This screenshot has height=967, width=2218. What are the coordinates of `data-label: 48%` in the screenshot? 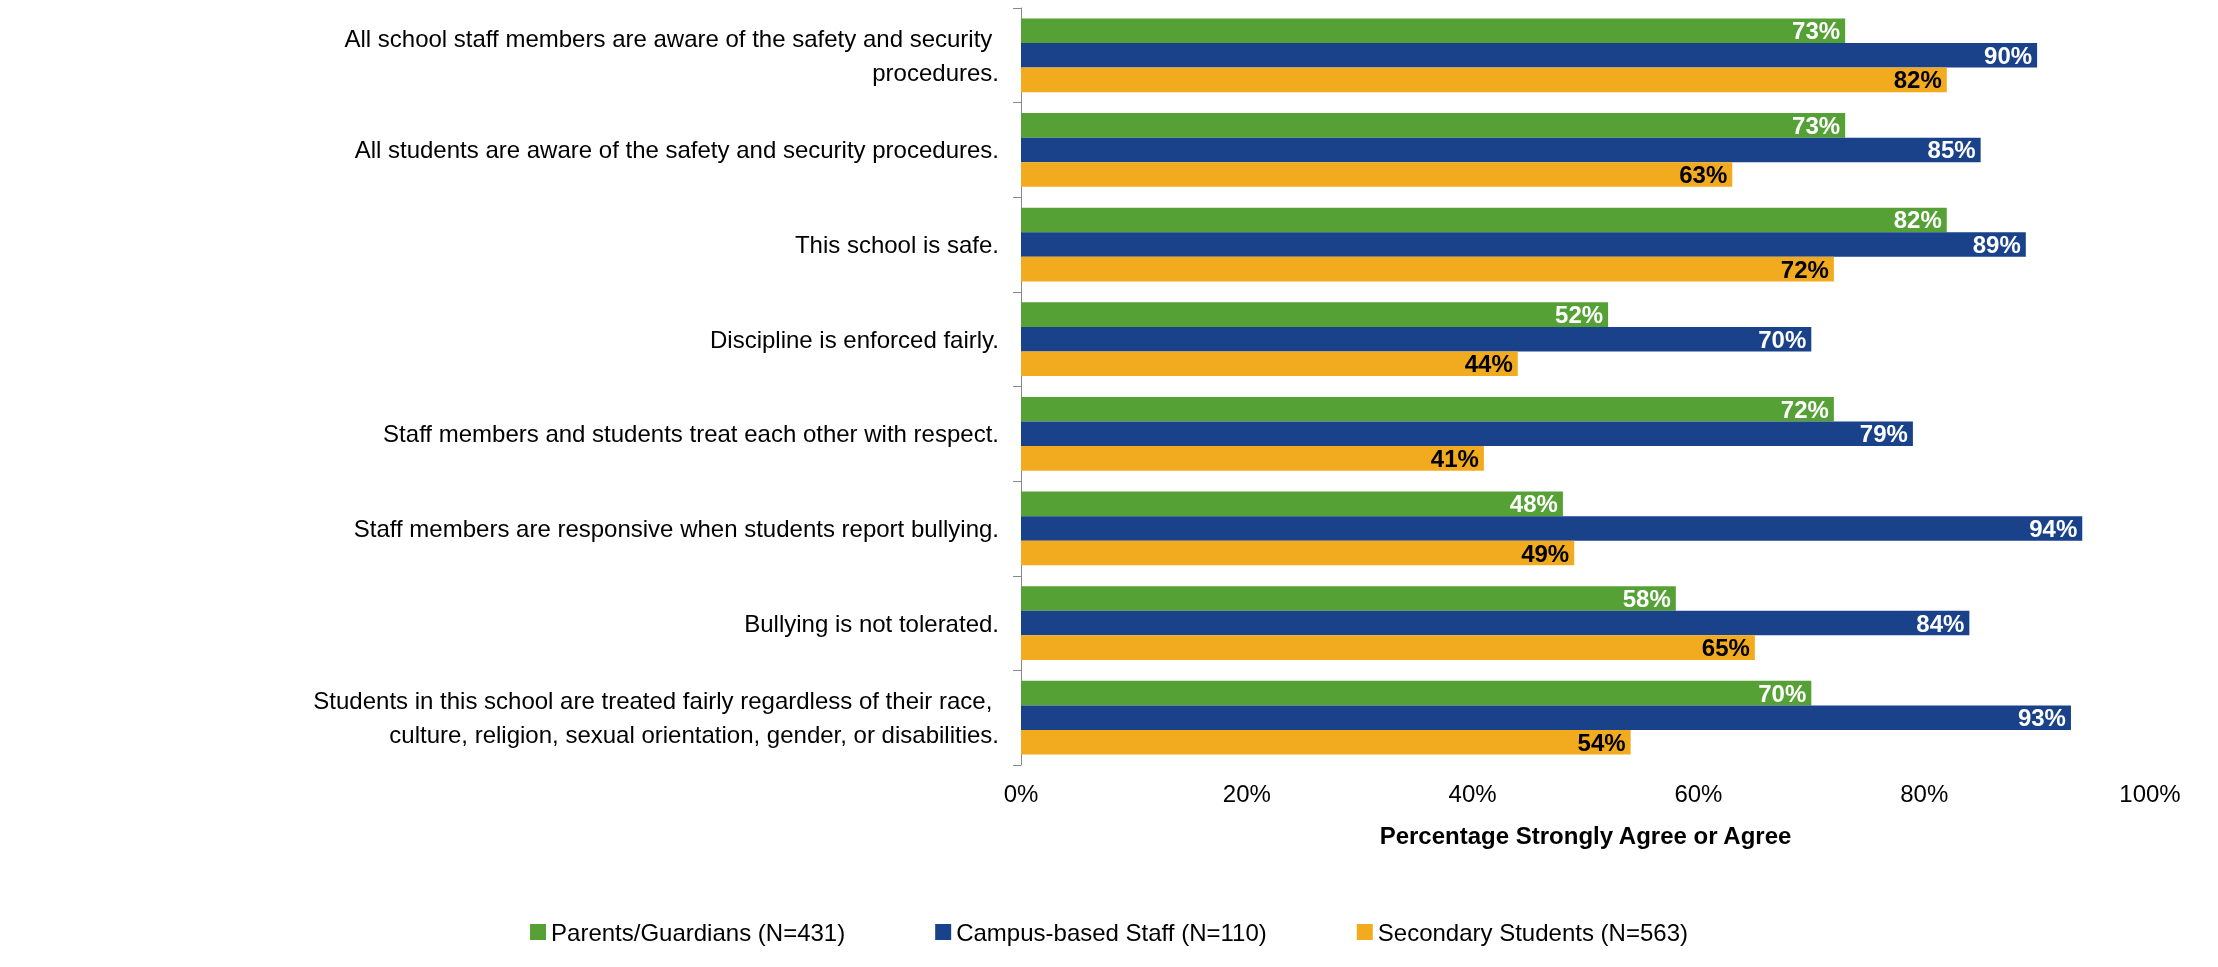 It's located at (1533, 504).